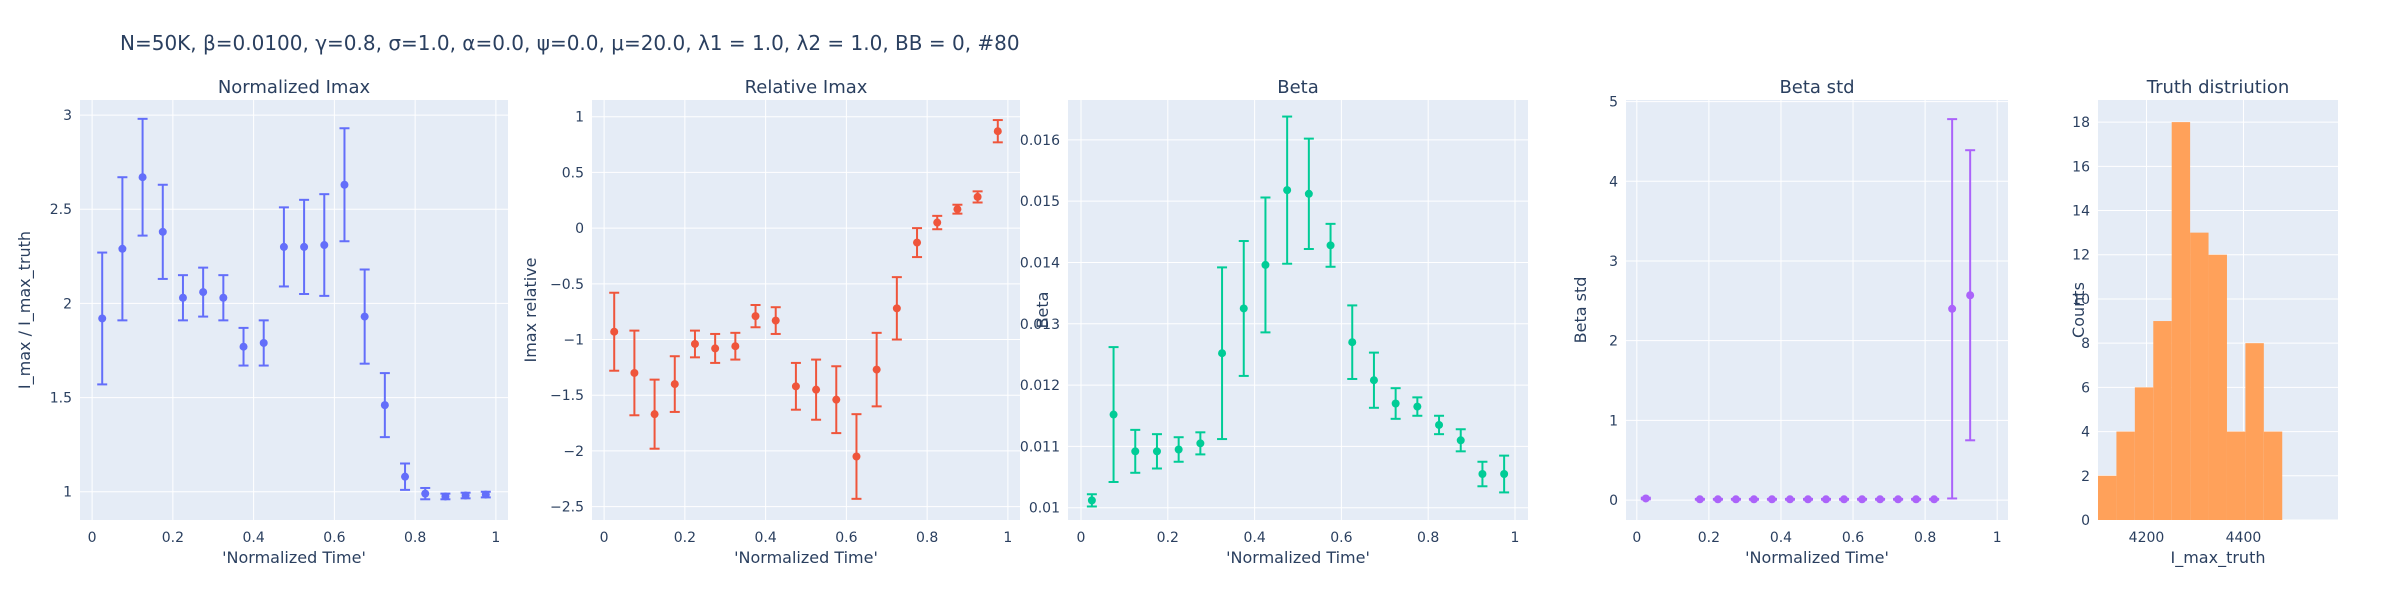 Image resolution: width=2400 pixels, height=600 pixels. Describe the element at coordinates (1040, 202) in the screenshot. I see `y-tick-label: 0.015` at that location.